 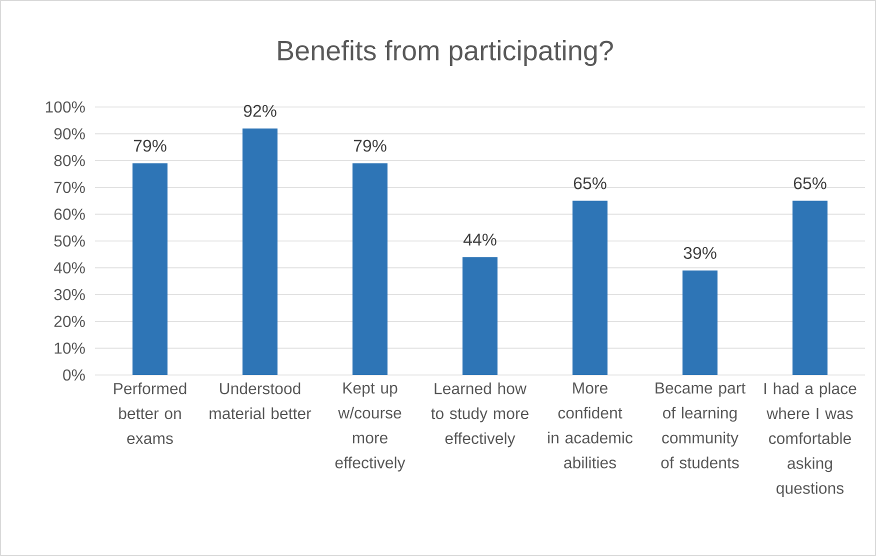 I want to click on data-label: 92%, so click(x=260, y=110).